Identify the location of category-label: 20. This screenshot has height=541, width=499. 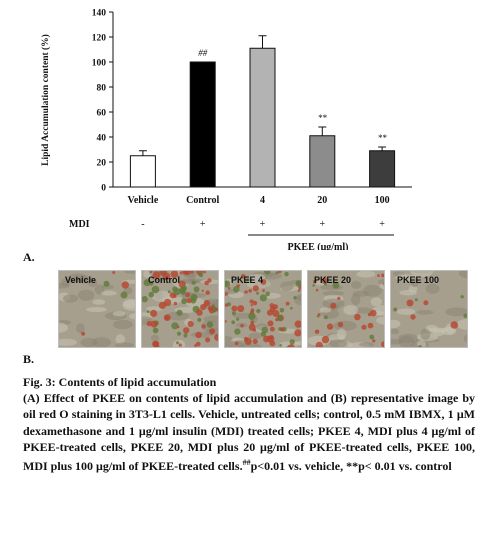
(322, 200).